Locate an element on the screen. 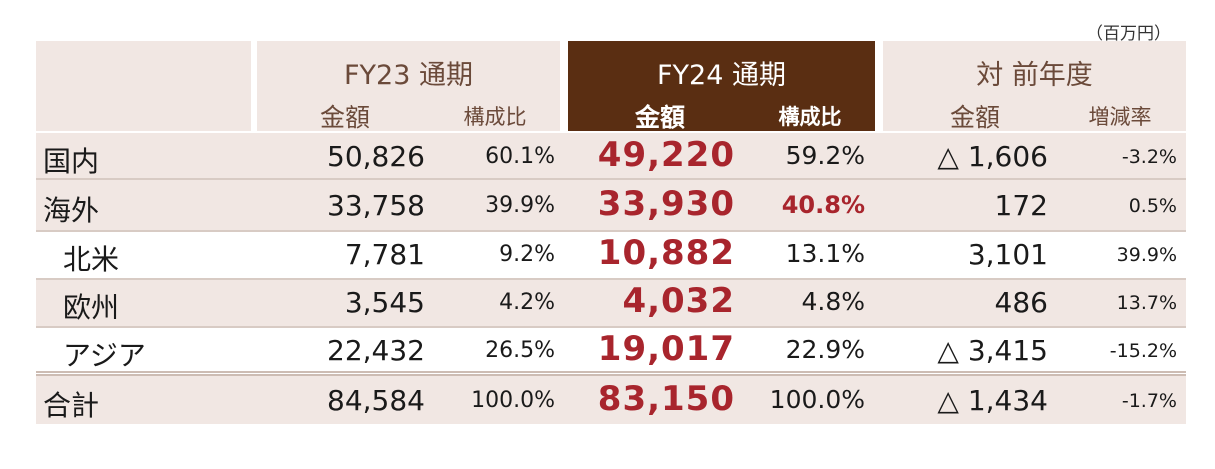 This screenshot has height=469, width=1215. yoy-rate: 13.7% is located at coordinates (1146, 303).